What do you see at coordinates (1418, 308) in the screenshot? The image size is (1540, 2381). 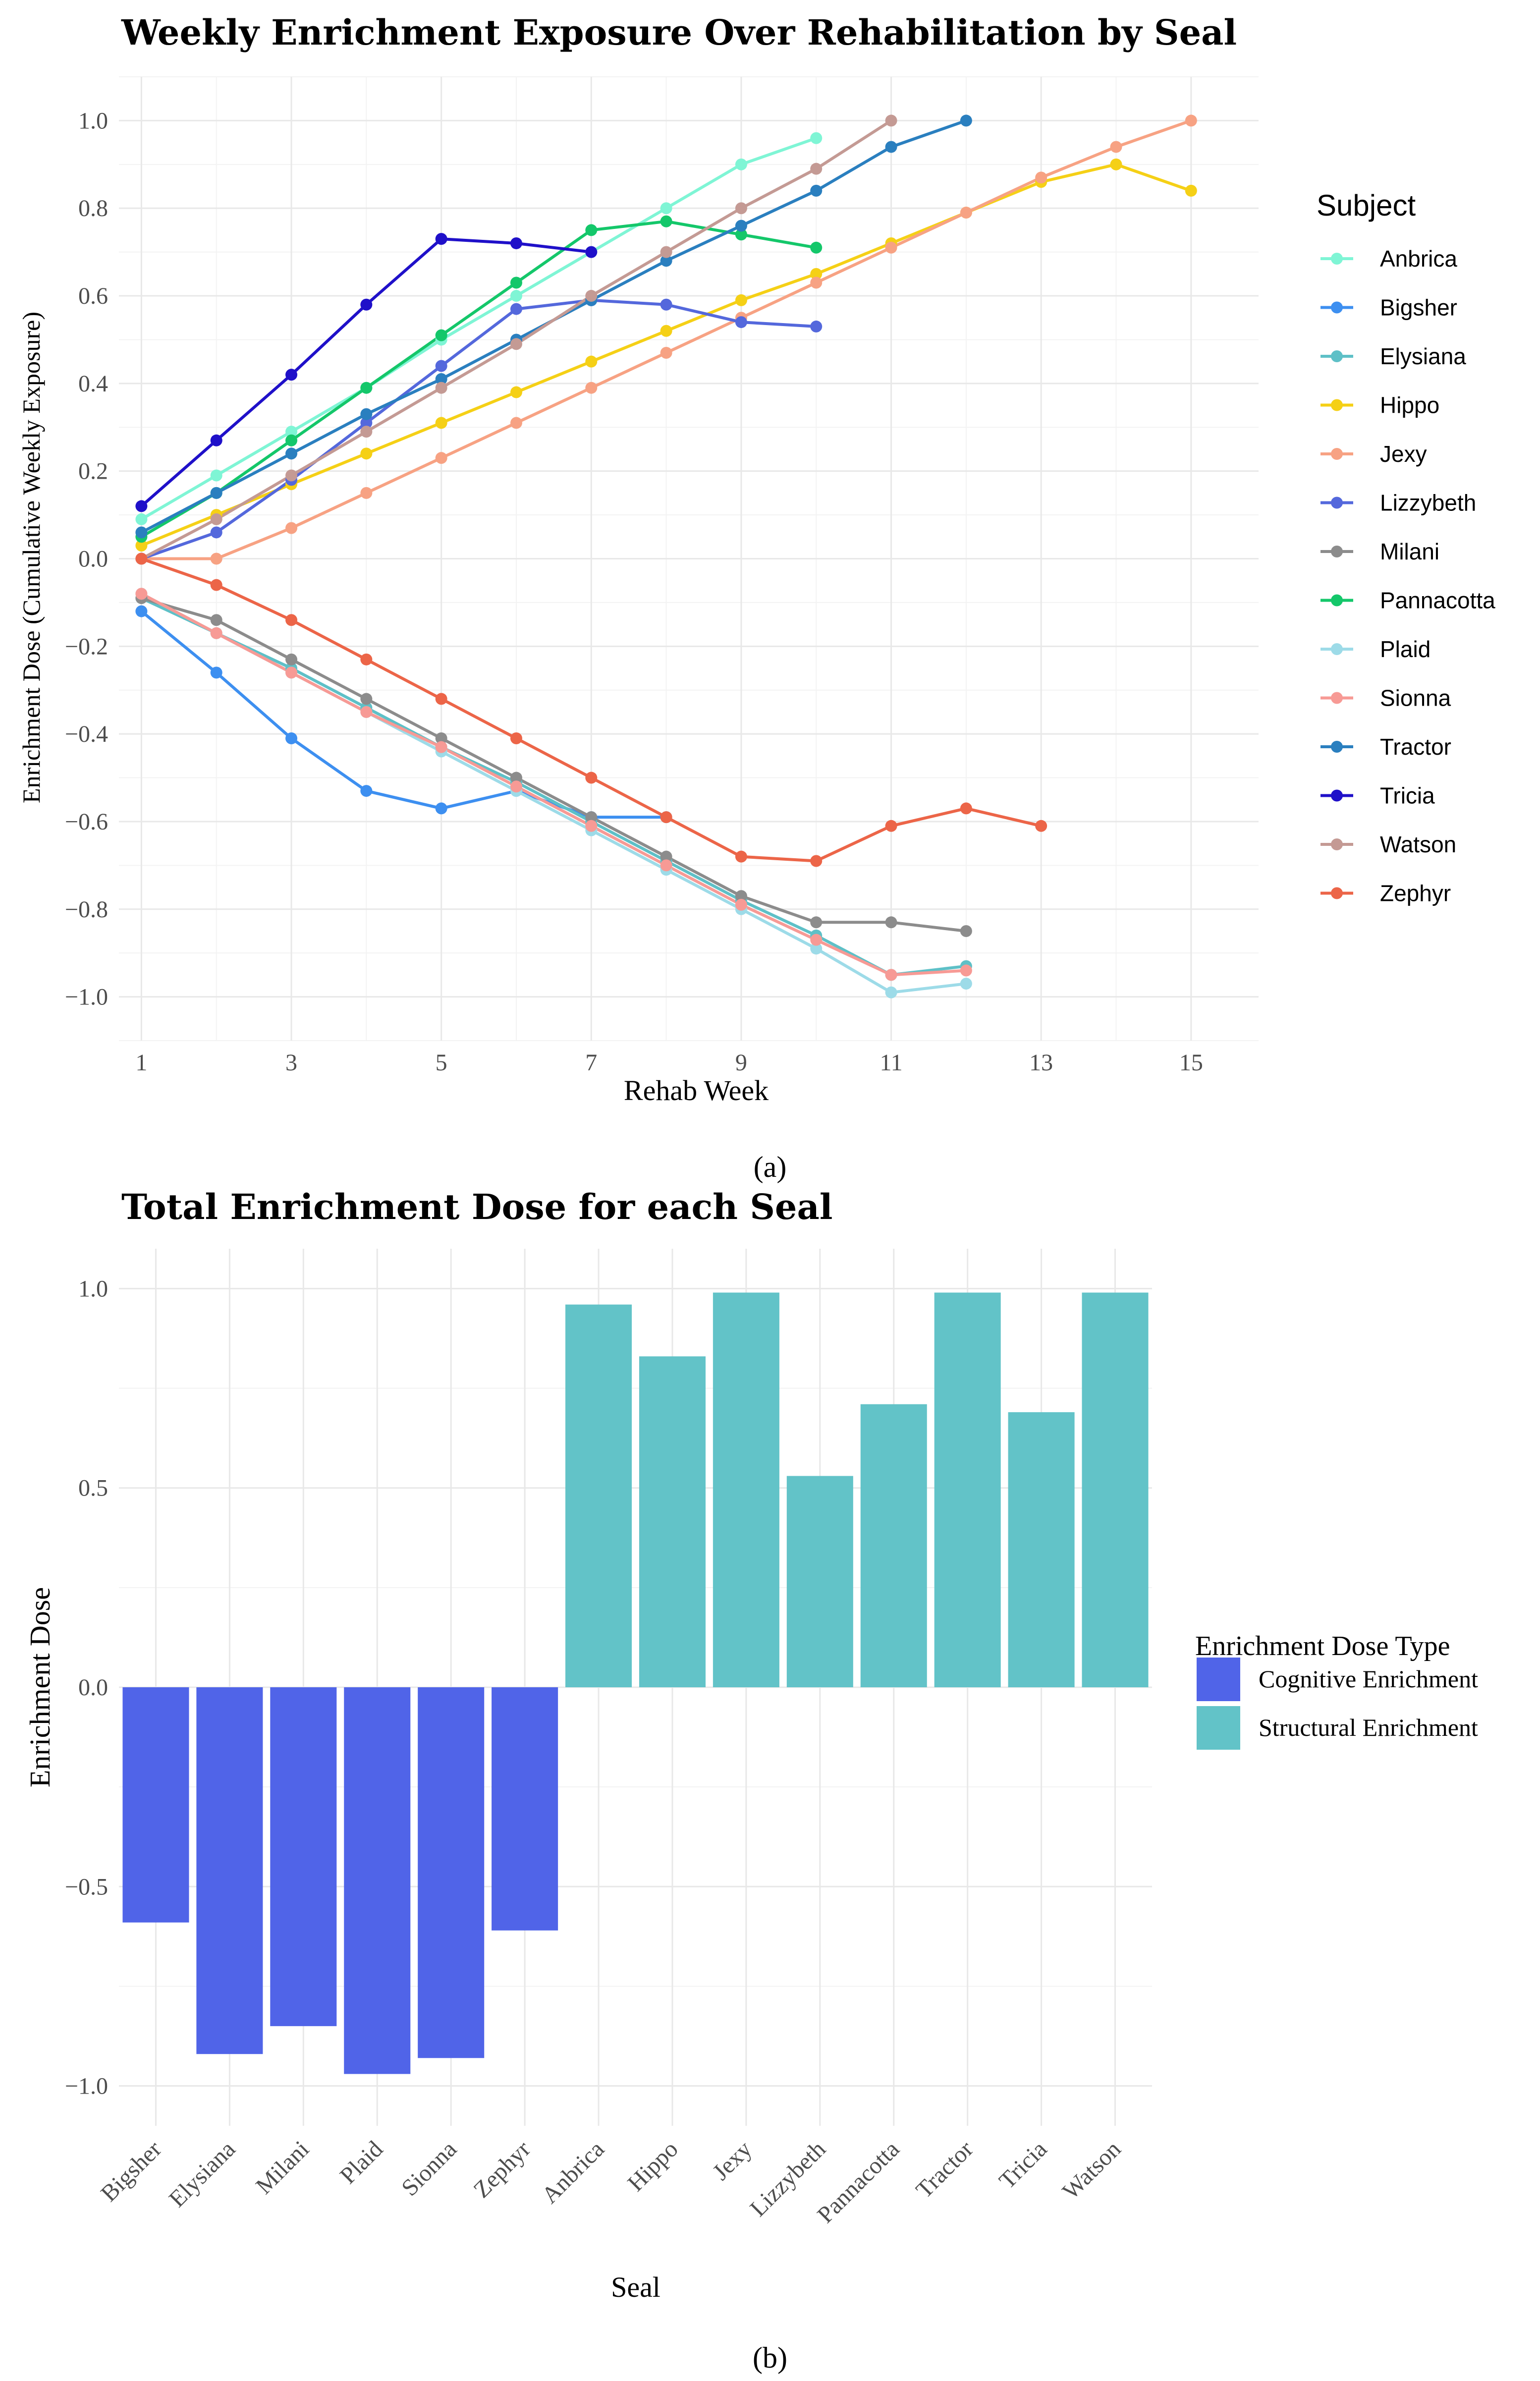 I see `legend-label-bigsher: Bigsher` at bounding box center [1418, 308].